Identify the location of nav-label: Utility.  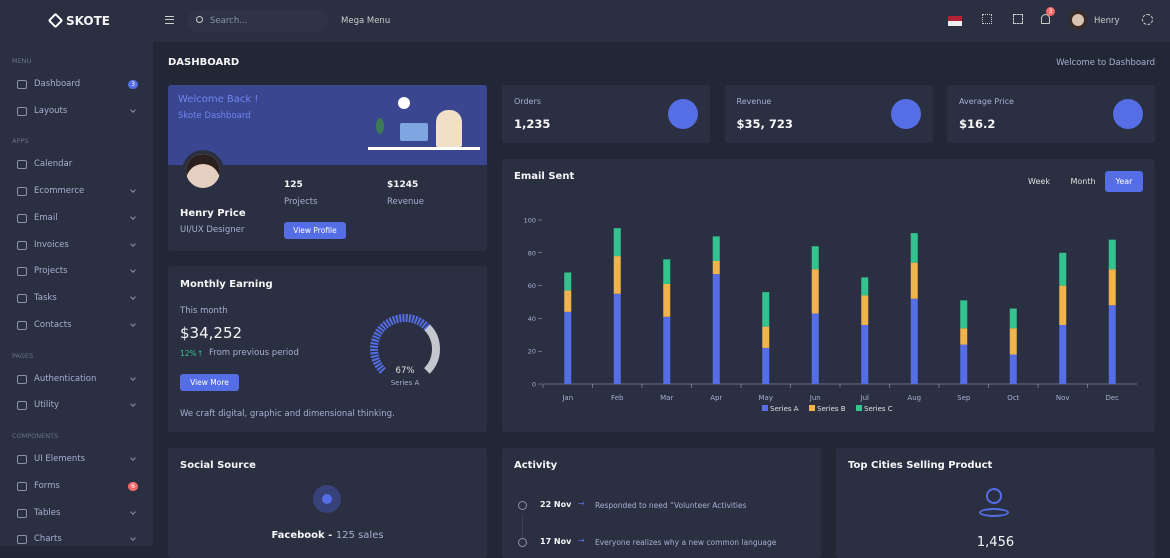
(47, 405).